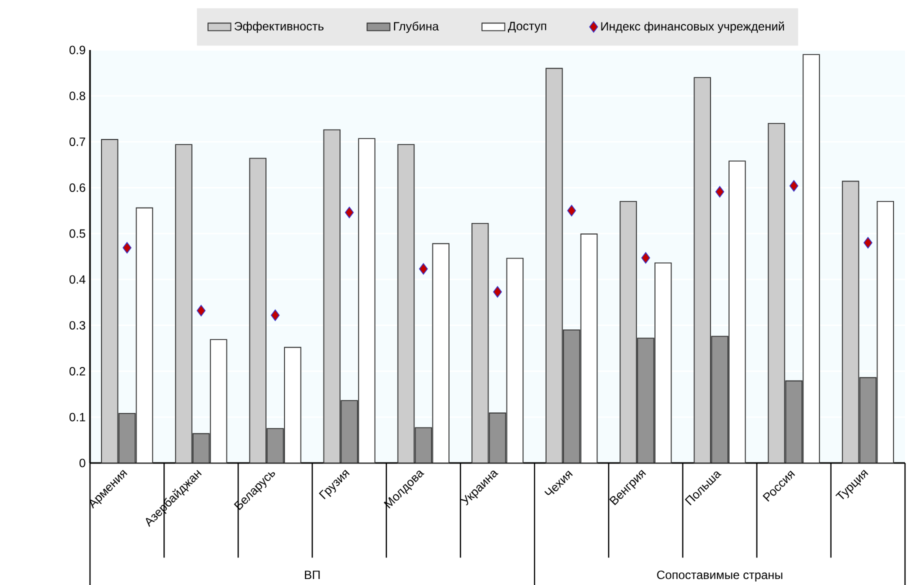 The width and height of the screenshot is (912, 585). I want to click on y-tick-label: 0, so click(83, 463).